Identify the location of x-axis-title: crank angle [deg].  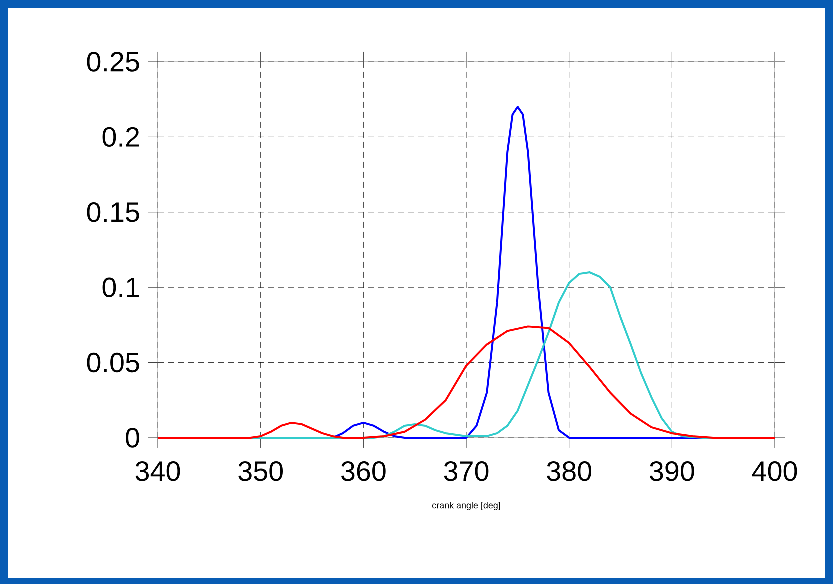
(466, 506).